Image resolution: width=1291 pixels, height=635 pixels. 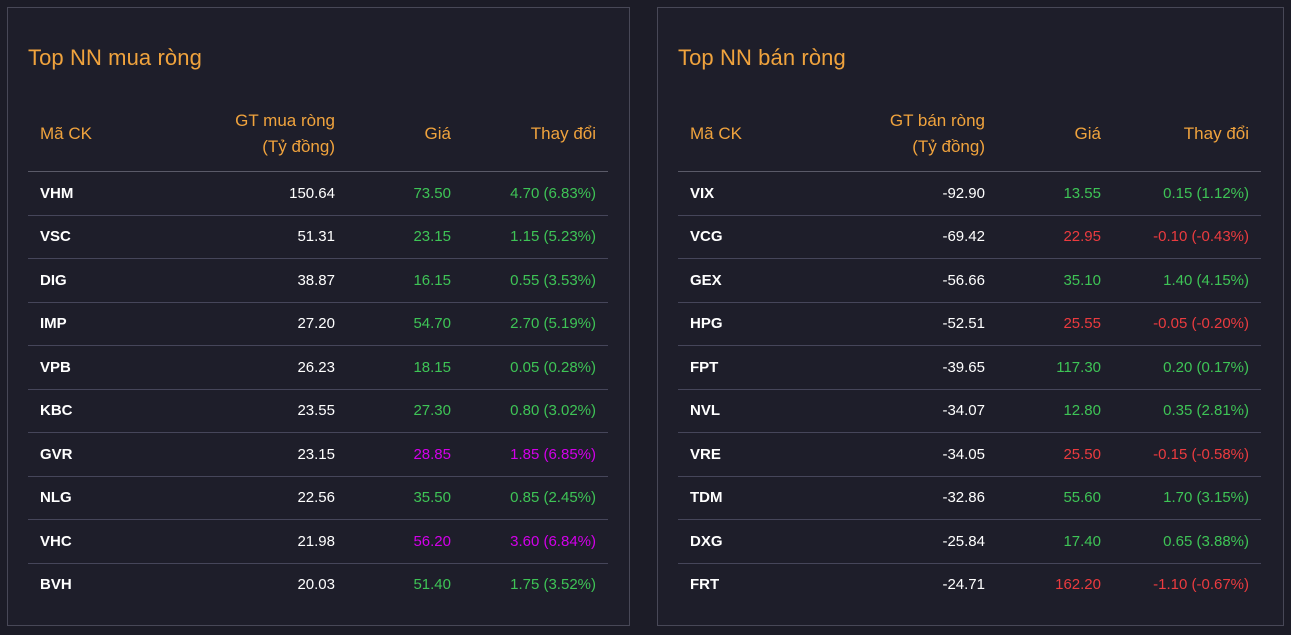 What do you see at coordinates (242, 134) in the screenshot?
I see `header-net-buy-value: GT mua ròng (Tỷ đồng)` at bounding box center [242, 134].